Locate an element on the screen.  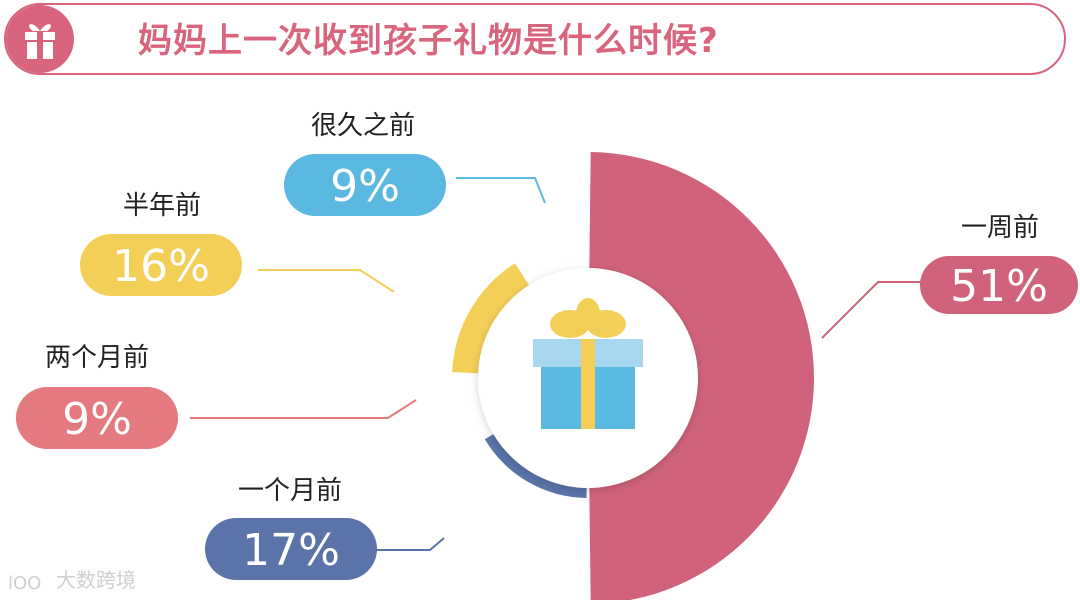
gift-box-icon is located at coordinates (588, 363).